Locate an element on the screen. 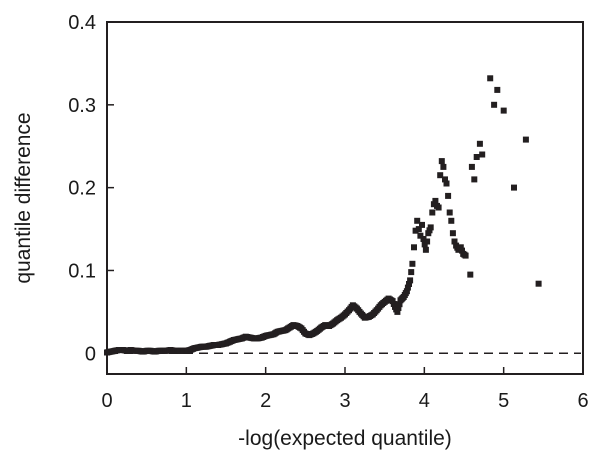 This screenshot has width=601, height=458. y-tick-label: 0.3 is located at coordinates (82, 106).